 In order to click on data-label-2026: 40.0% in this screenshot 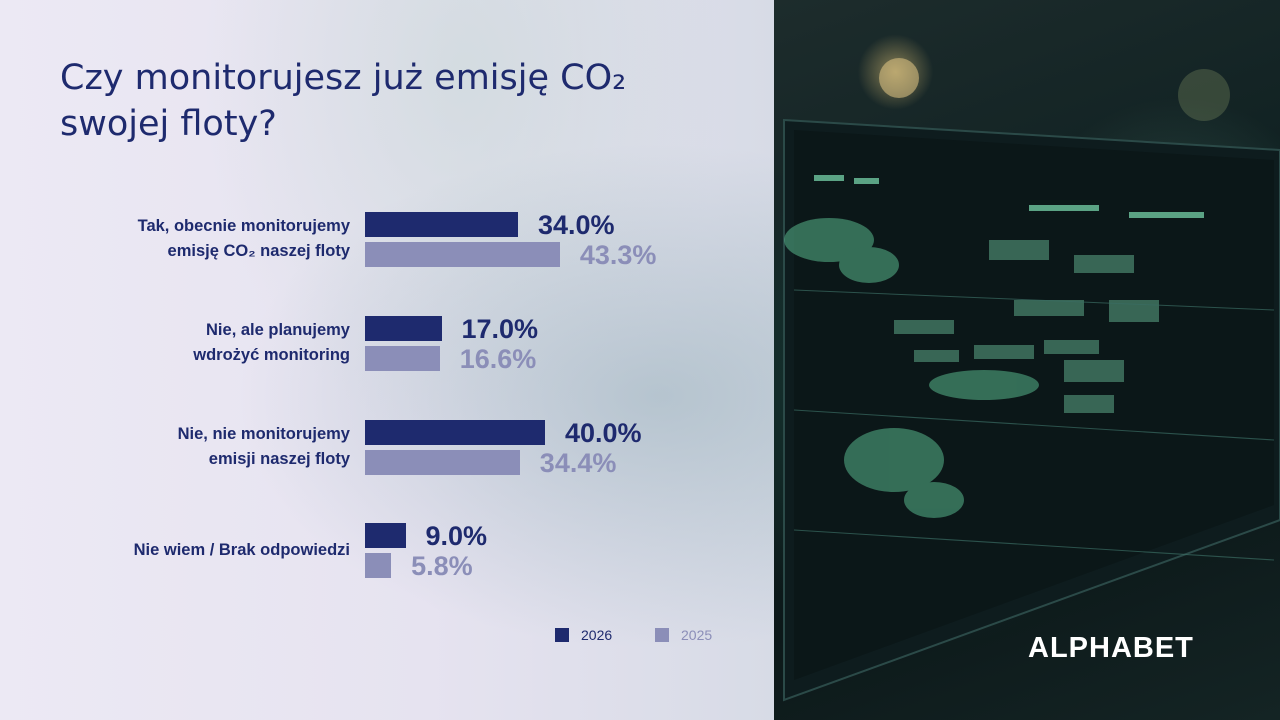, I will do `click(603, 433)`.